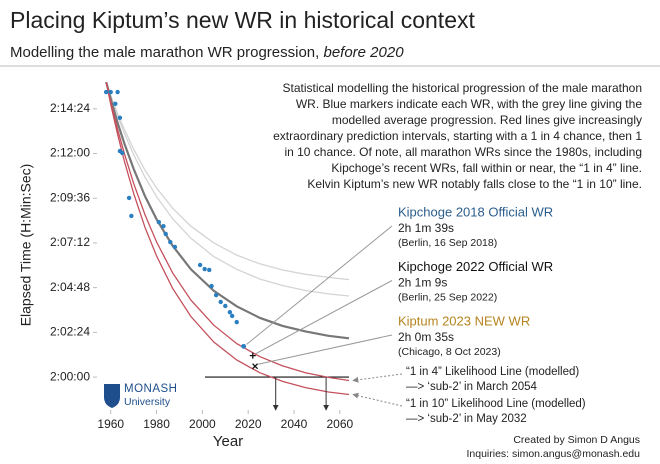 This screenshot has height=464, width=660. Describe the element at coordinates (447, 297) in the screenshot. I see `highlight-note: (Berlin, 25 Sep 2022)` at that location.